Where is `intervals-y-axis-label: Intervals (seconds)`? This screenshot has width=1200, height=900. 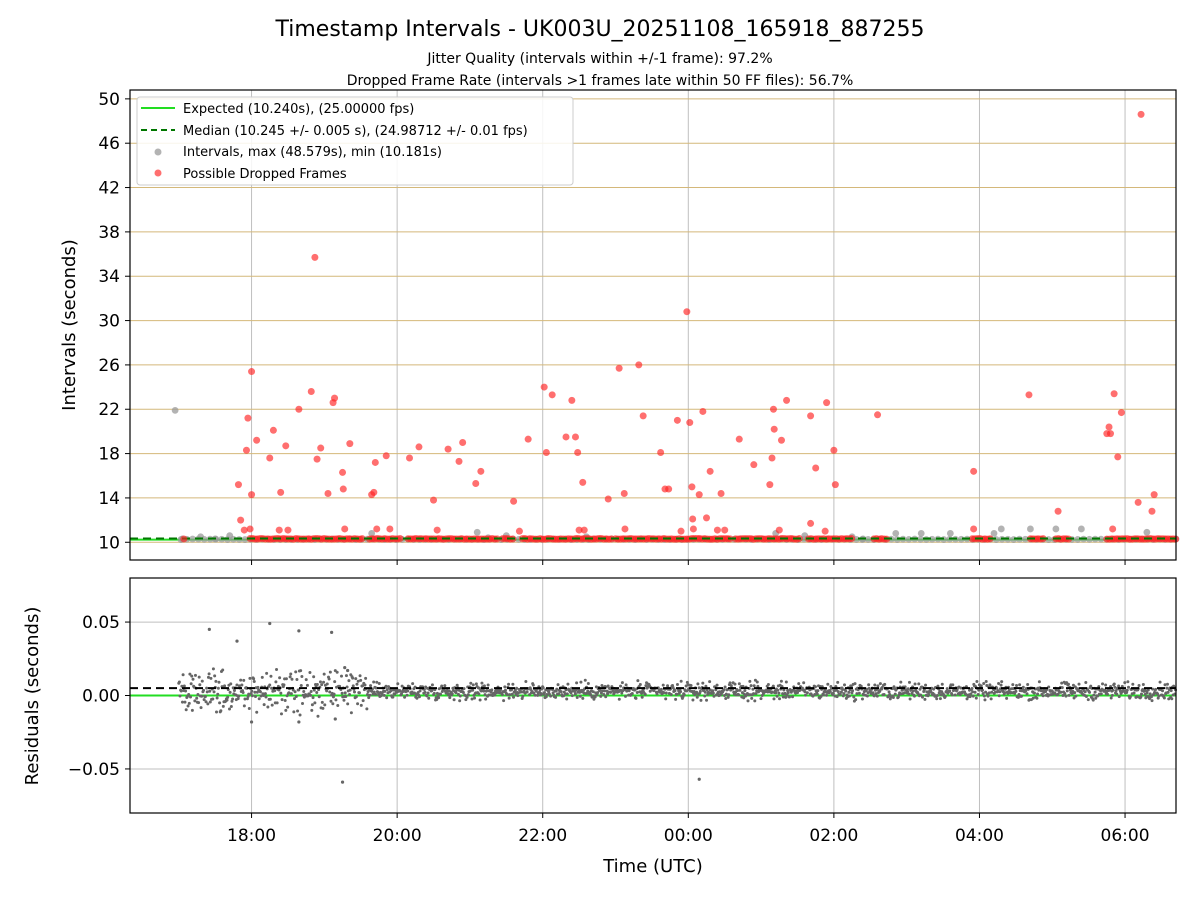
intervals-y-axis-label: Intervals (seconds) is located at coordinates (69, 325).